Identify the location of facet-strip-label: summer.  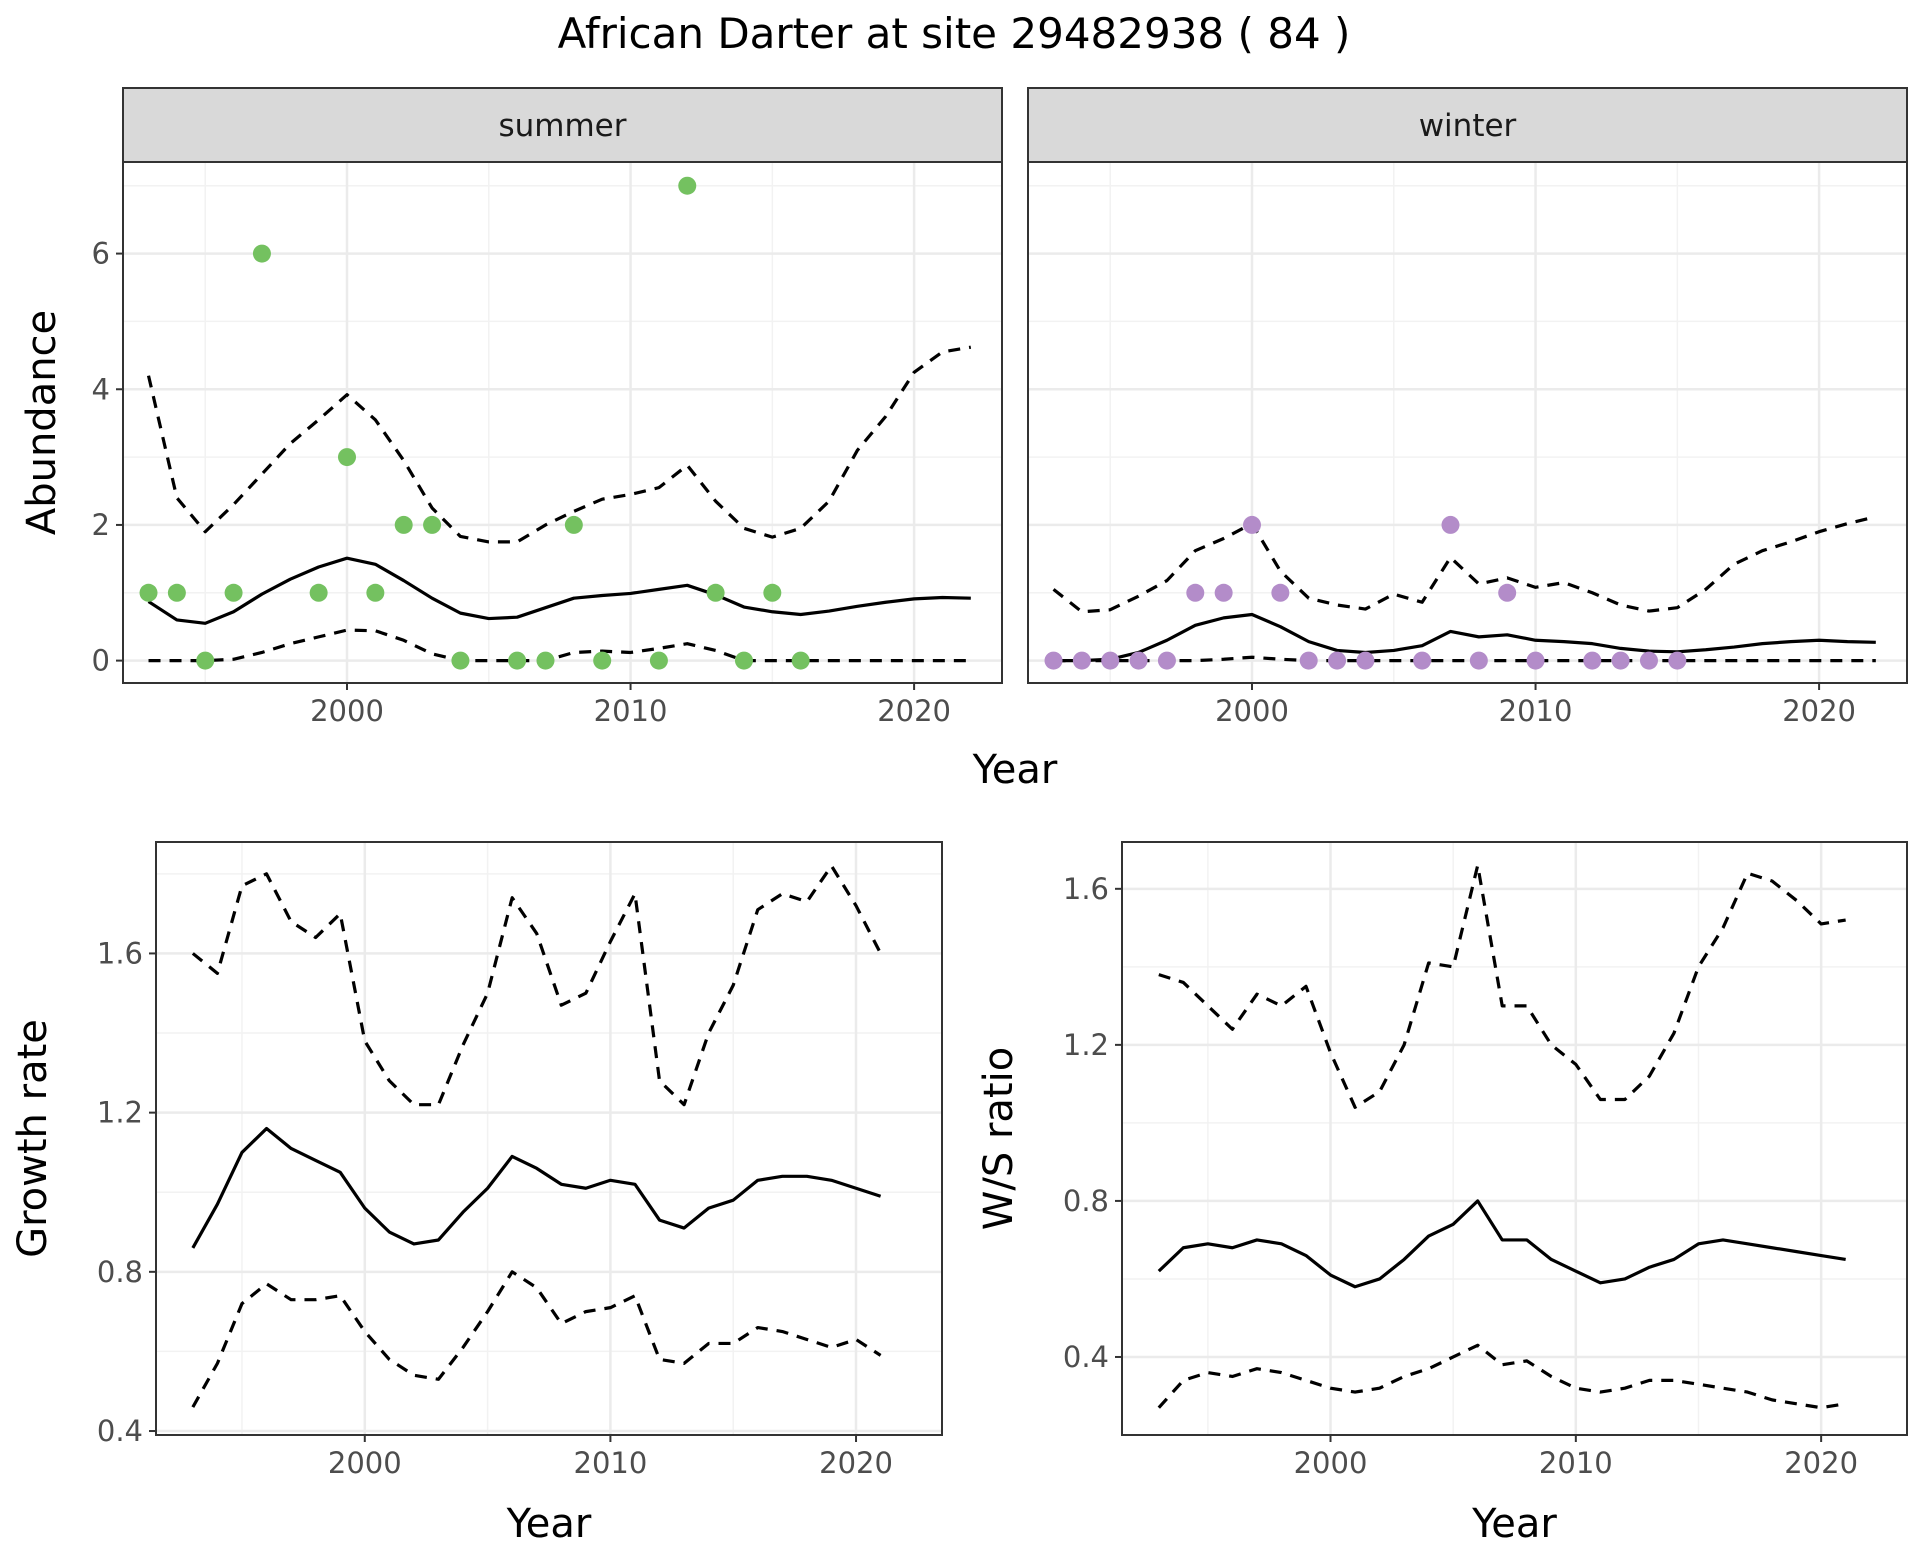
(562, 126).